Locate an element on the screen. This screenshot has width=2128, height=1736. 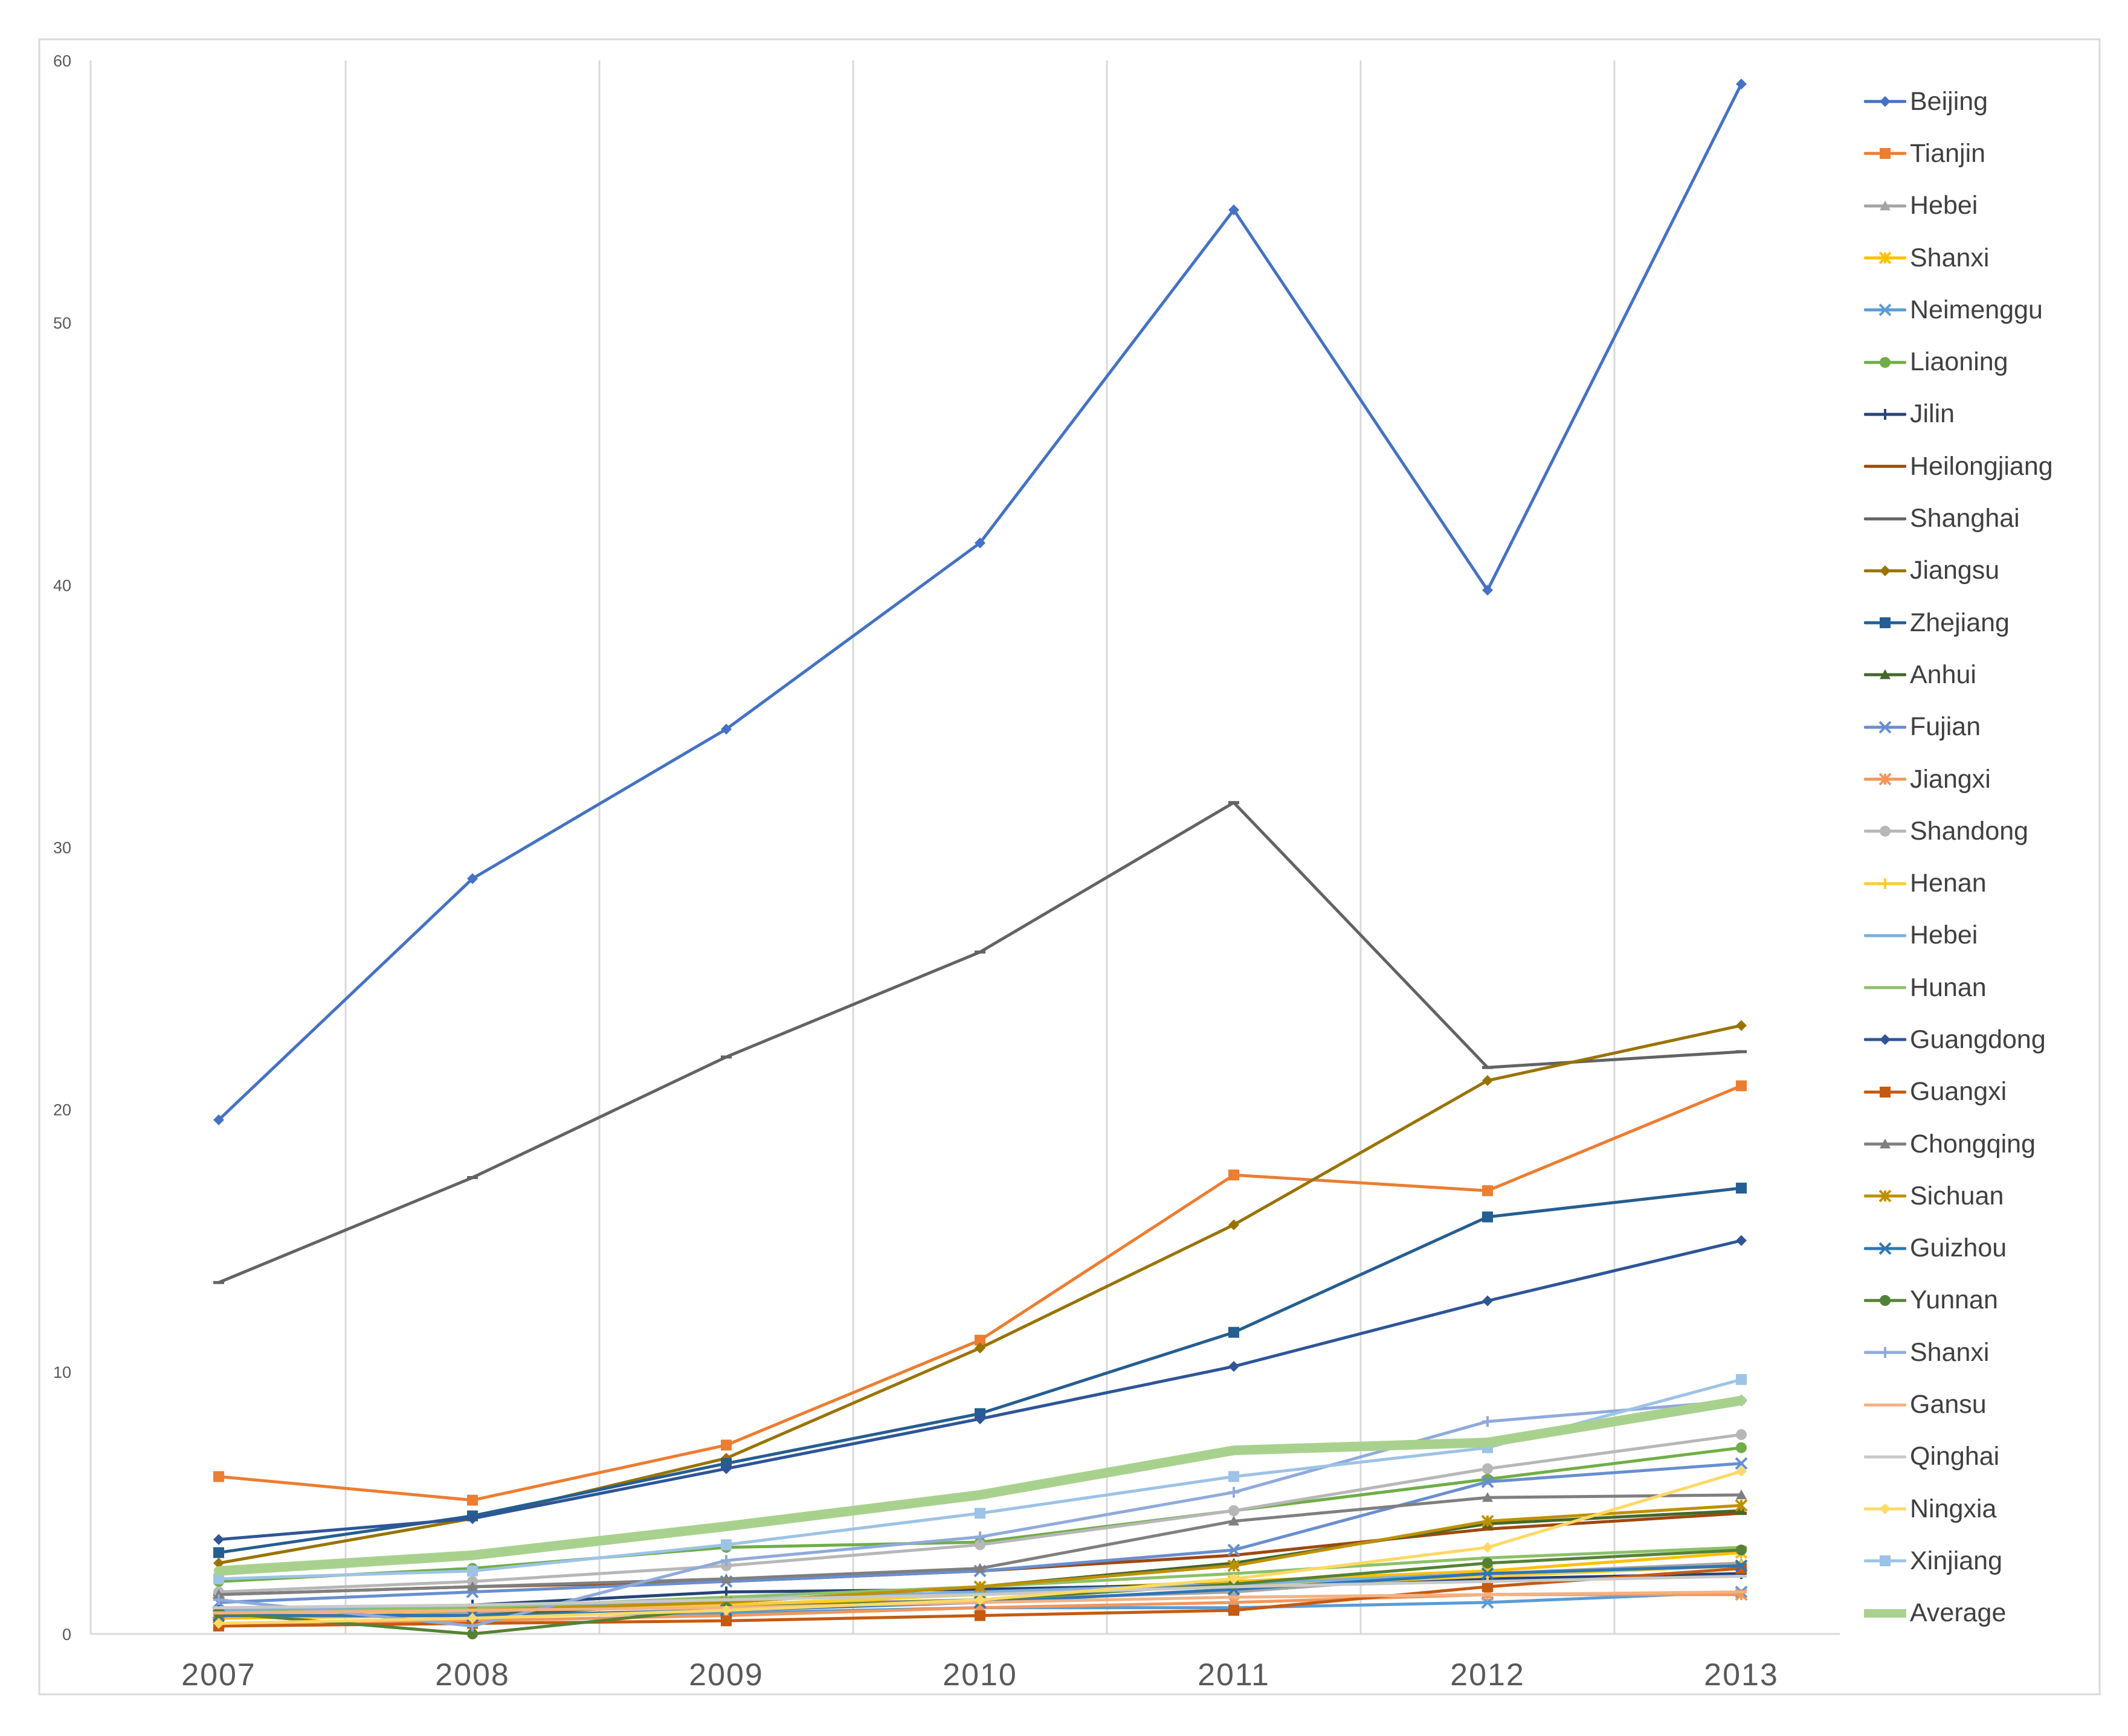
legend-label: Beijing is located at coordinates (1949, 101).